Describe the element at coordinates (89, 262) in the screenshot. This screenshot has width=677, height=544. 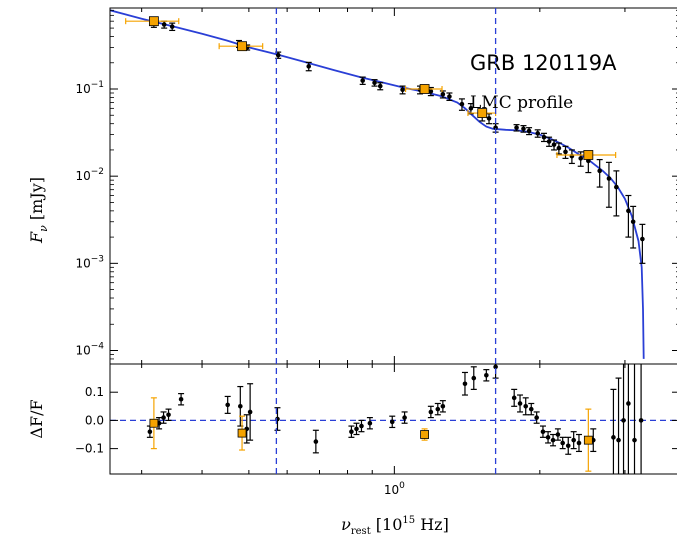
I see `sed-y-tick-label-1: 10⁻³` at that location.